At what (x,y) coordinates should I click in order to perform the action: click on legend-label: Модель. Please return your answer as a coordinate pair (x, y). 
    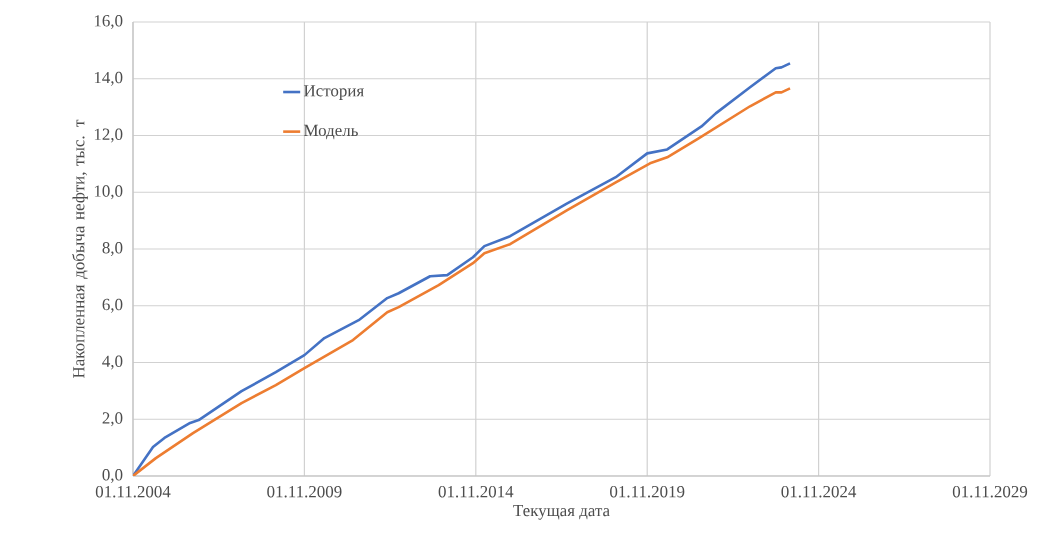
    Looking at the image, I should click on (330, 132).